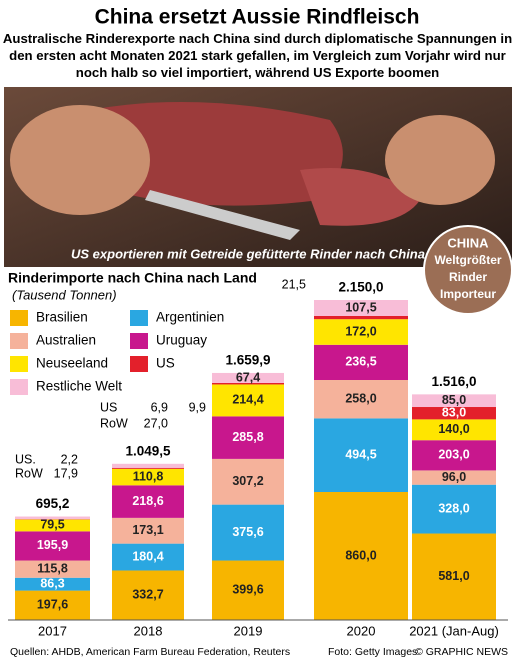  I want to click on legend-label: Uruguay, so click(181, 340).